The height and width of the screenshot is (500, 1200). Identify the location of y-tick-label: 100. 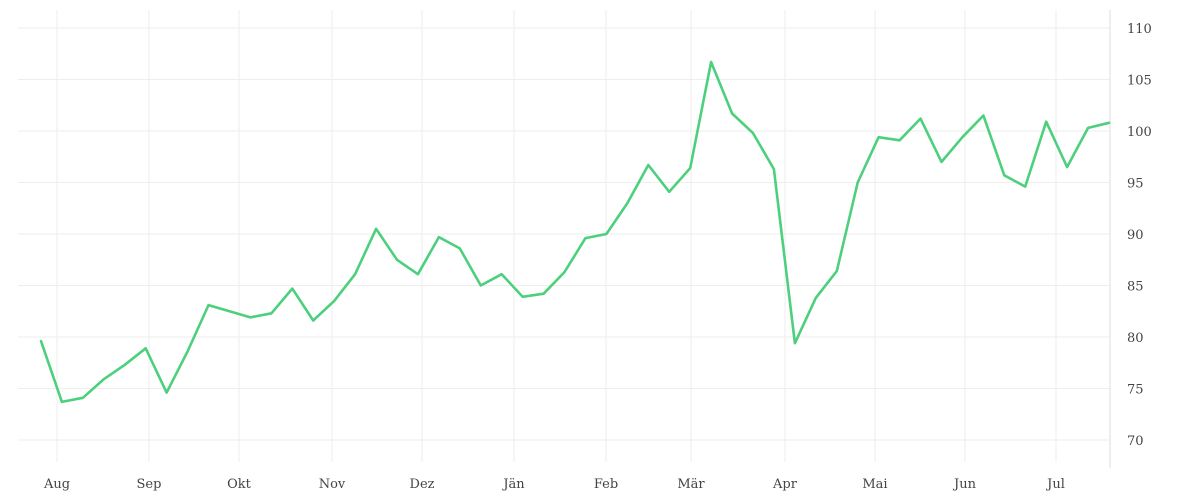
(1139, 132).